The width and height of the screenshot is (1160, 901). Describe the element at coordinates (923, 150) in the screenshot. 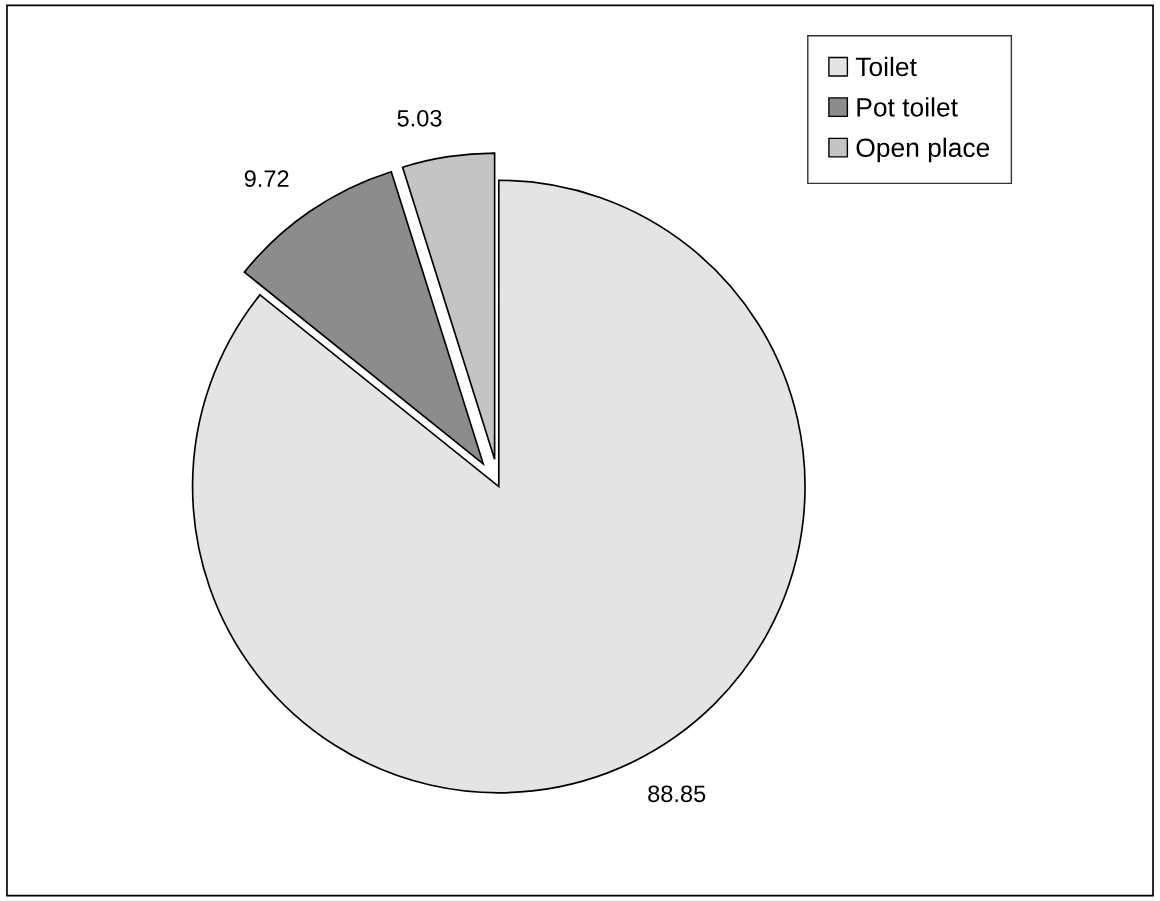

I see `legend-label: Open place` at that location.